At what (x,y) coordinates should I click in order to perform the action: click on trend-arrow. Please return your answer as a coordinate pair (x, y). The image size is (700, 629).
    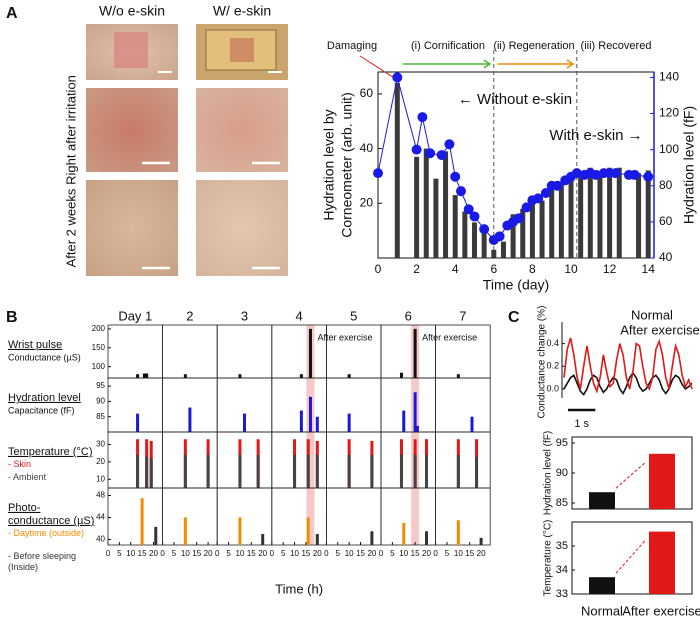
    Looking at the image, I should click on (631, 556).